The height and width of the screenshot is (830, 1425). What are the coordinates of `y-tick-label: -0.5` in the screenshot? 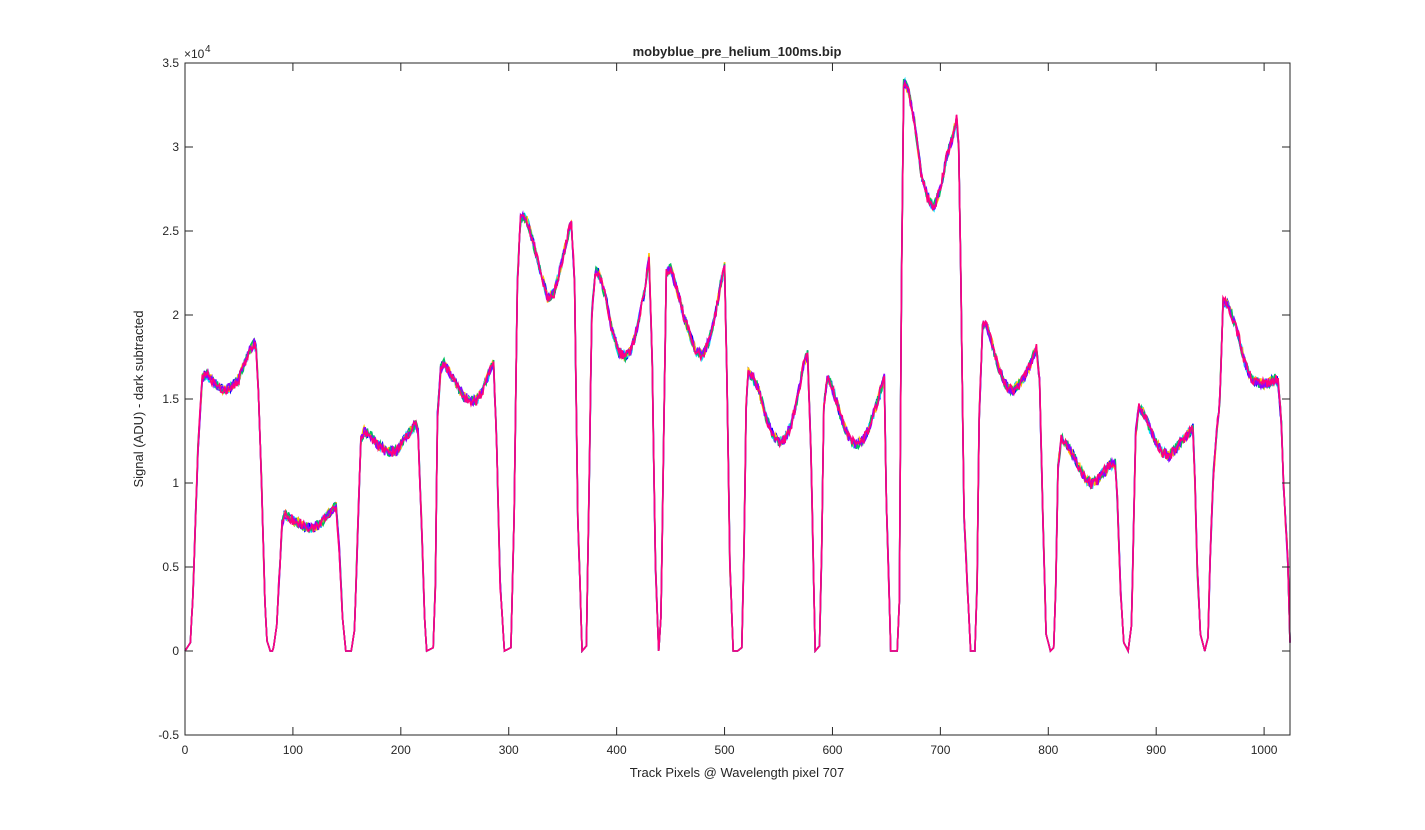 It's located at (168, 735).